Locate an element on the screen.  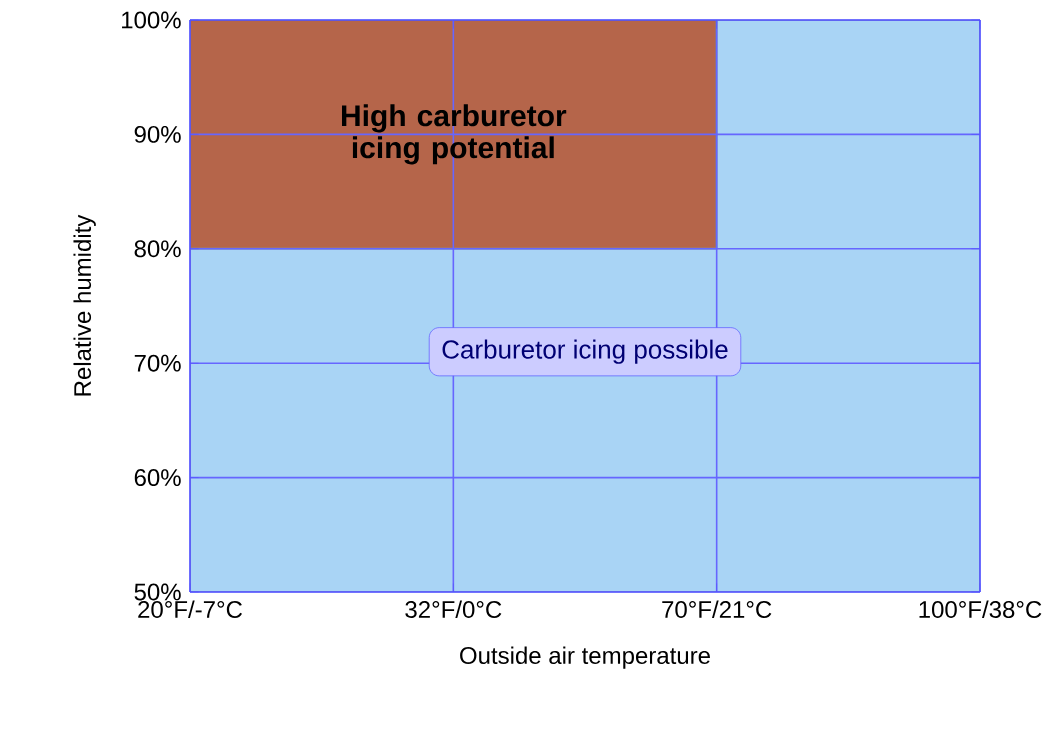
y-axis-title: Relative humidity is located at coordinates (84, 305).